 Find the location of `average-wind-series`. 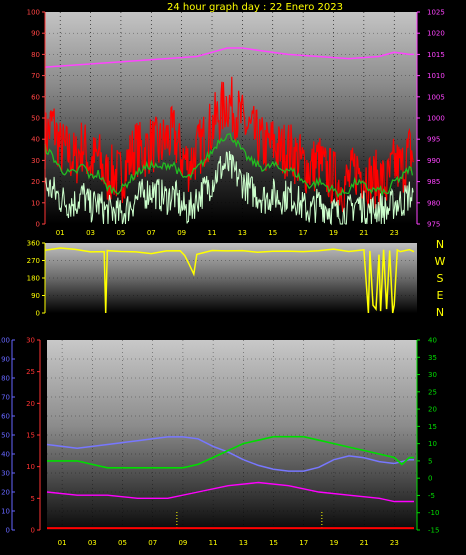

average-wind-series is located at coordinates (229, 166).